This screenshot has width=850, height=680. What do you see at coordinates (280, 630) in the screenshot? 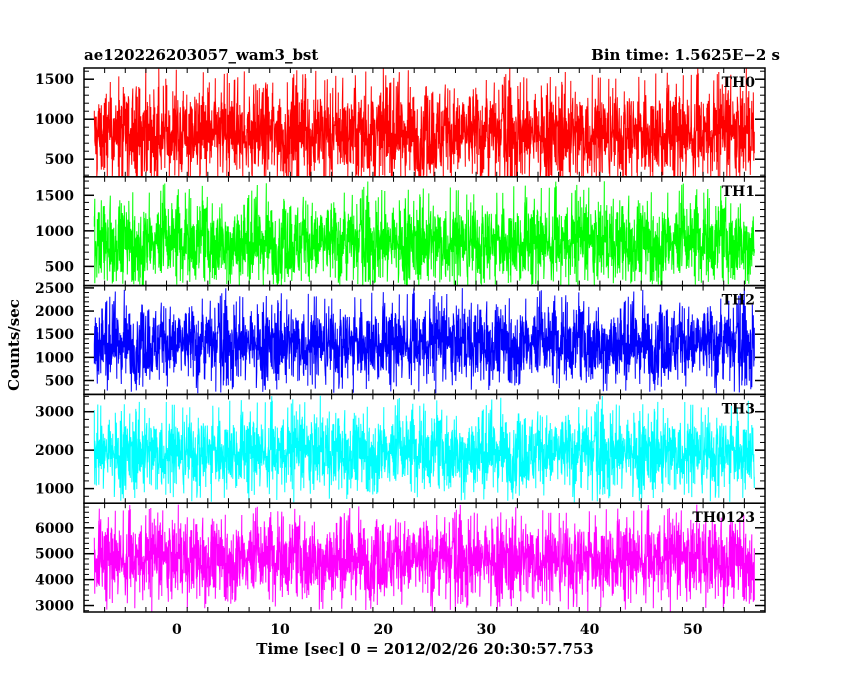
I see `x-tick-label: 10` at bounding box center [280, 630].